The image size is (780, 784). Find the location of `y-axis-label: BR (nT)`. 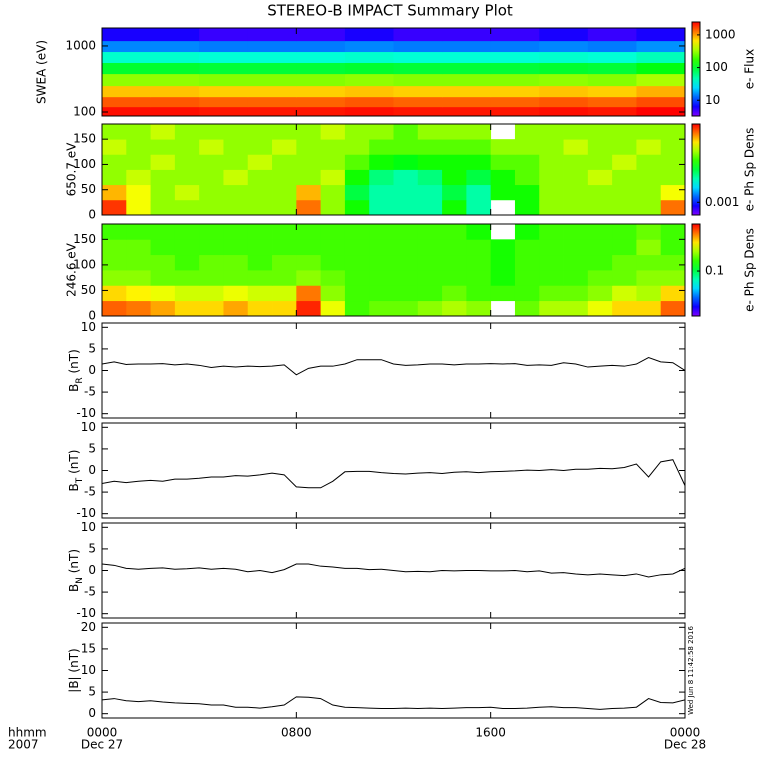

y-axis-label: BR (nT) is located at coordinates (76, 370).